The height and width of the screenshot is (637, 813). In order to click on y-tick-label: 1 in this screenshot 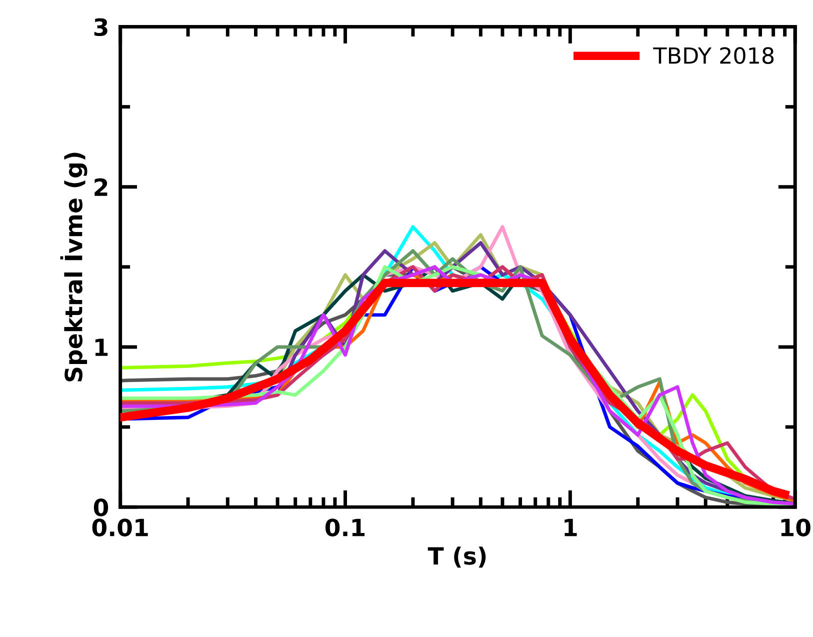, I will do `click(101, 347)`.